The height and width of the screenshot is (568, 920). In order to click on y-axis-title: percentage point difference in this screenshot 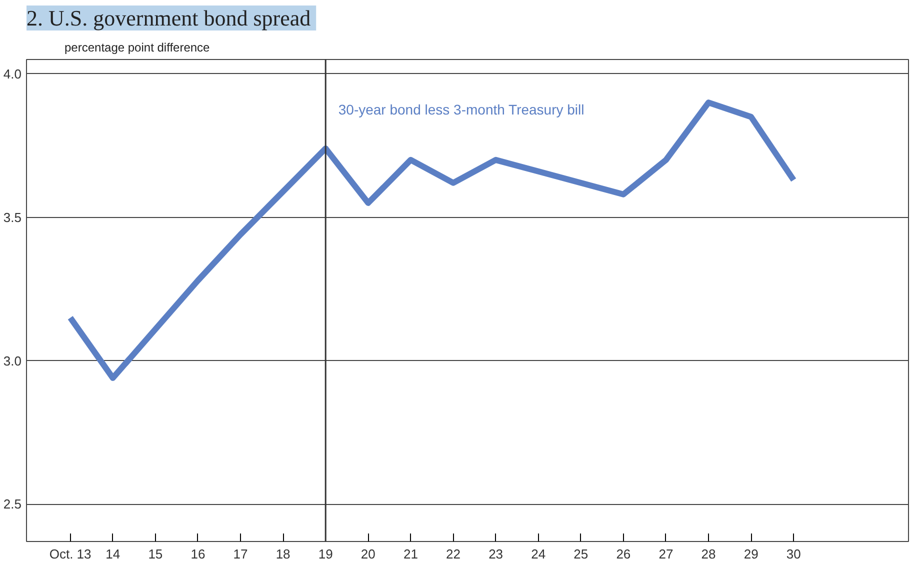, I will do `click(137, 47)`.